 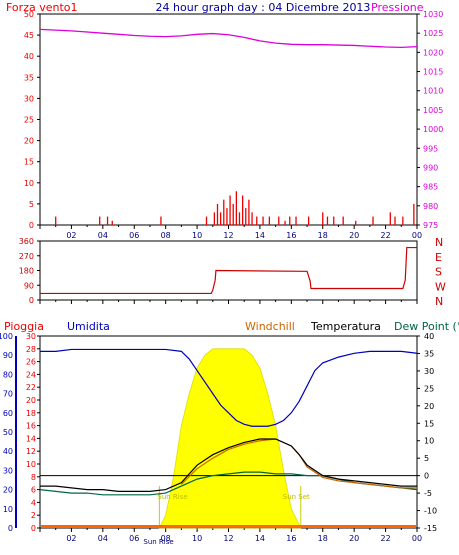 I want to click on temp-y-tick-label: -5, so click(x=428, y=493).